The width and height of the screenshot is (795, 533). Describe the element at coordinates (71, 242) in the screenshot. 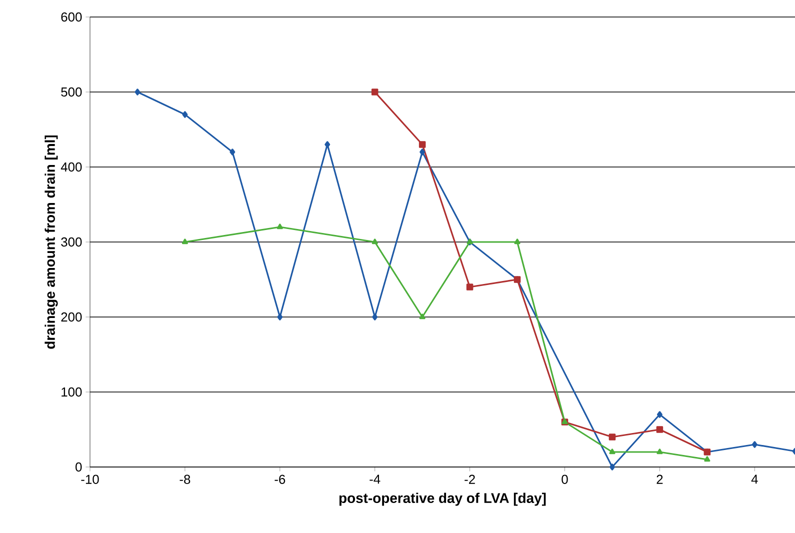

I see `y-tick-label: 300` at that location.